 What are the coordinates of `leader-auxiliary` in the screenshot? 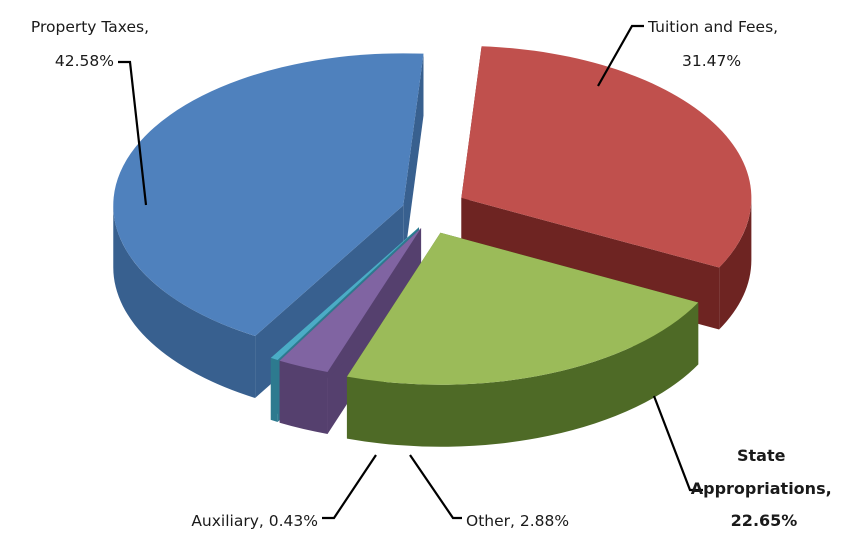 It's located at (349, 487).